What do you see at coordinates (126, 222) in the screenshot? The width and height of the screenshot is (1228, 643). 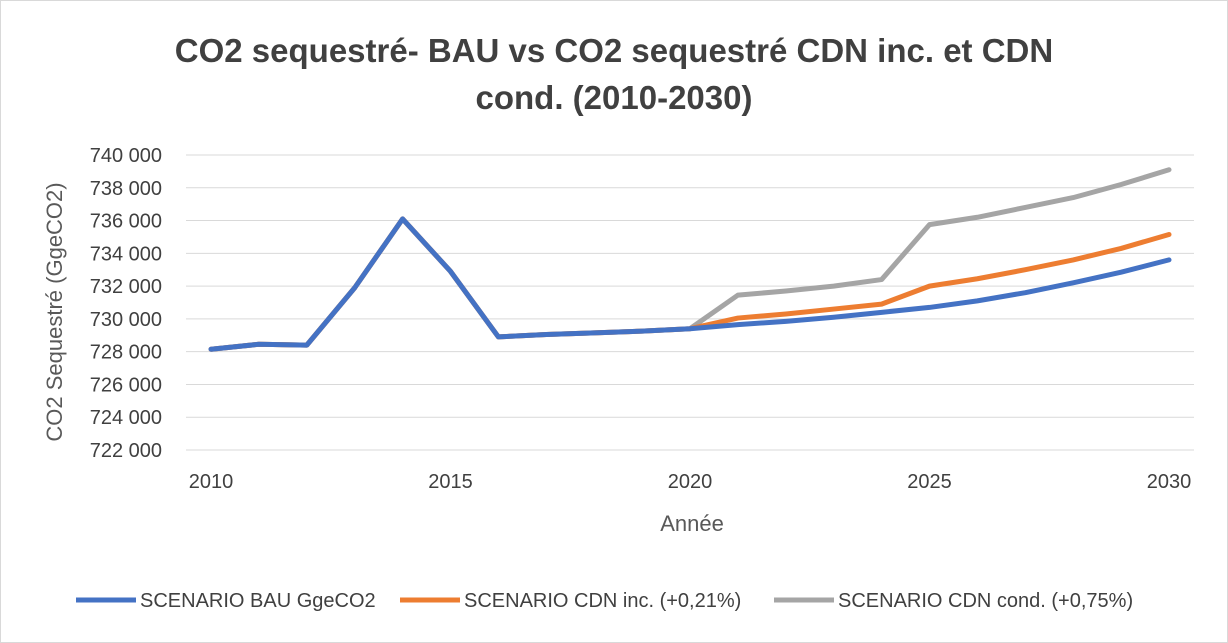 I see `y-tick-label: 736 000` at bounding box center [126, 222].